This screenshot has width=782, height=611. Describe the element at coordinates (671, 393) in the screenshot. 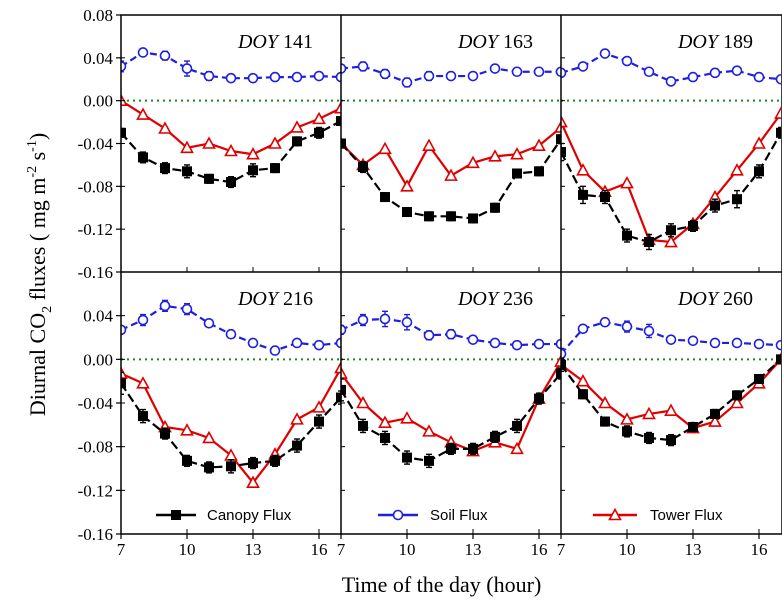

I see `series-line-tower-flux` at that location.